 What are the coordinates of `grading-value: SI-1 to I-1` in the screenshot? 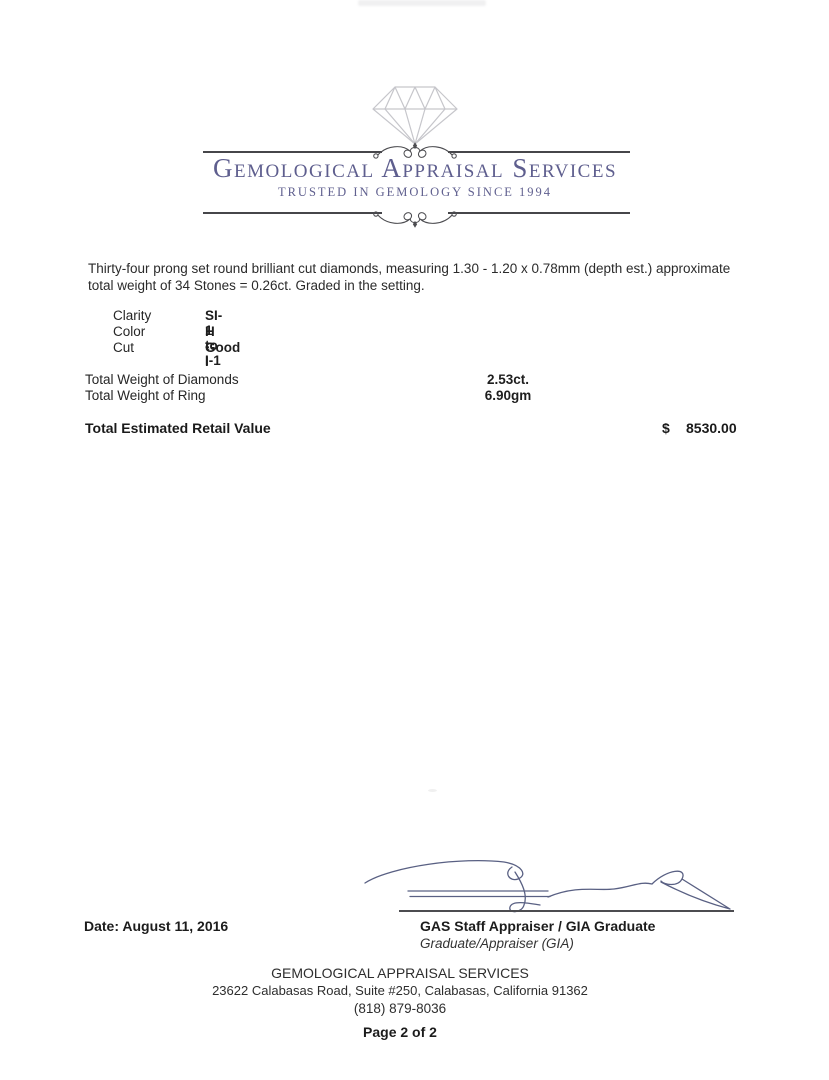 It's located at (214, 338).